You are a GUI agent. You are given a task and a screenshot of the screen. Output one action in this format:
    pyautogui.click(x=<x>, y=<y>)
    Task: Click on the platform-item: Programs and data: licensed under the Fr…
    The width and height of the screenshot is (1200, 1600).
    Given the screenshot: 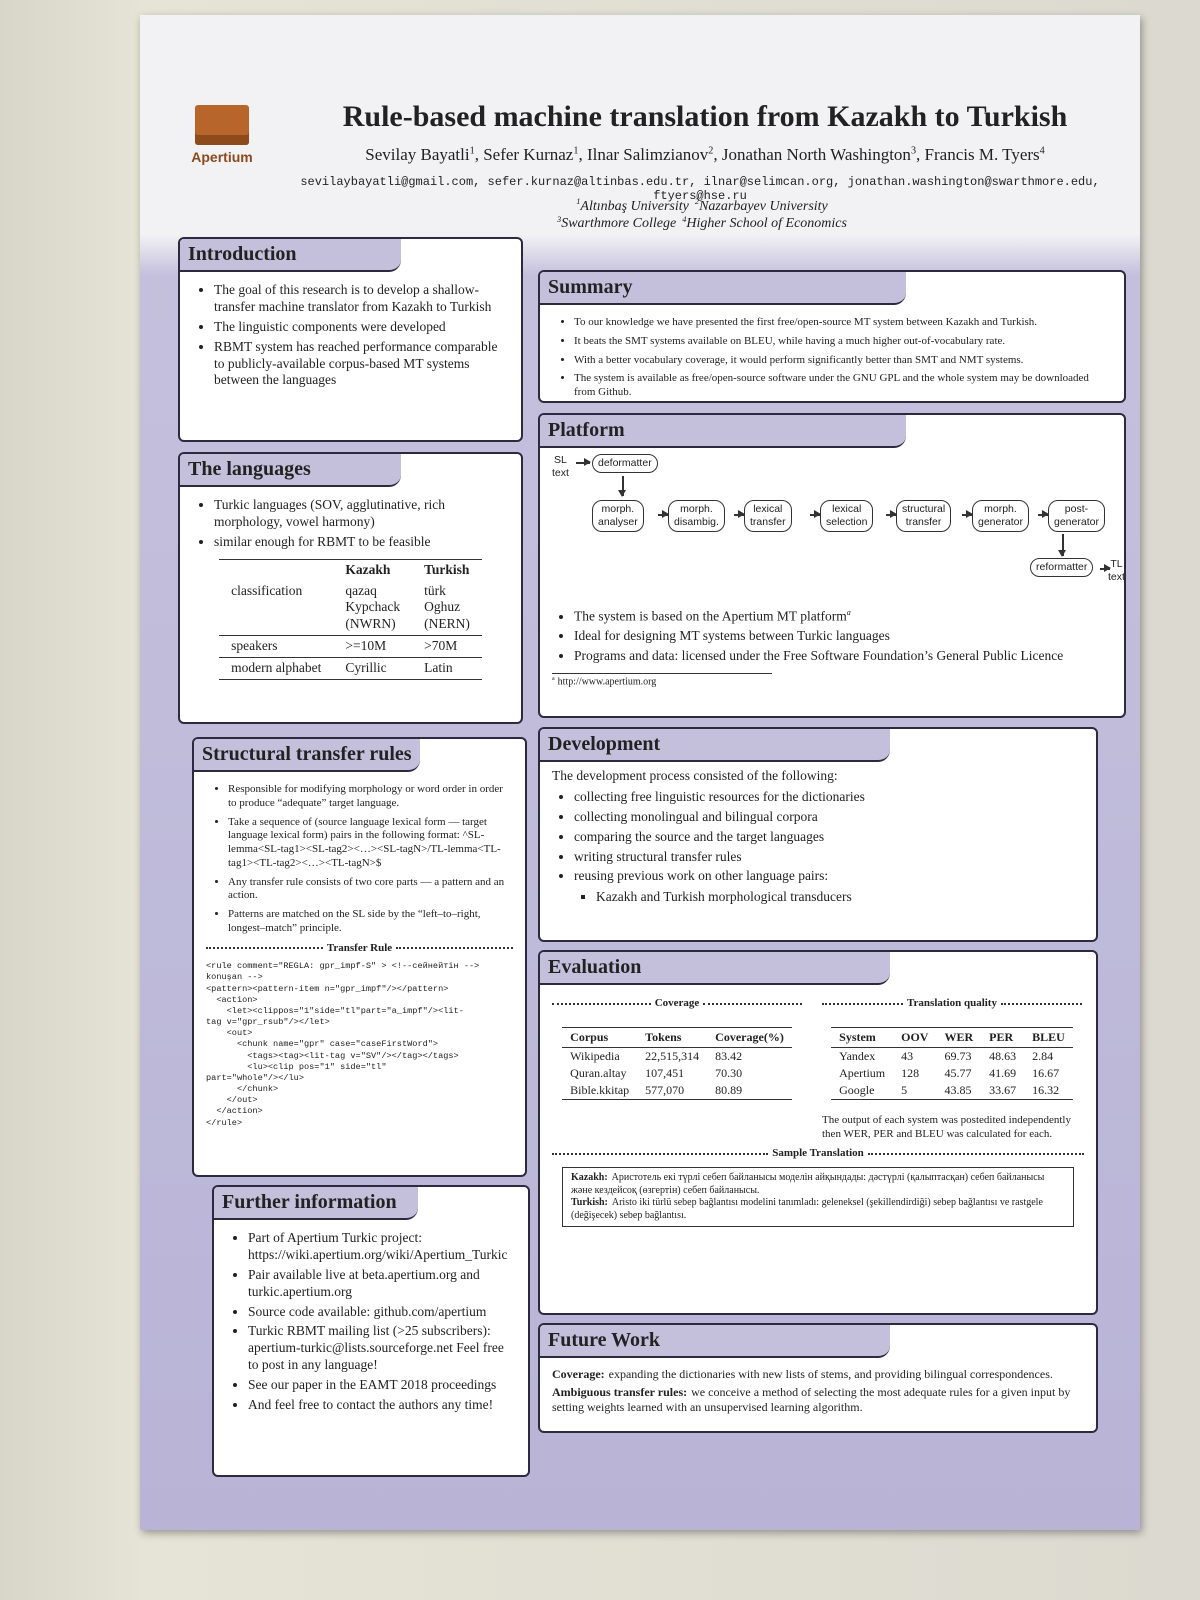 What is the action you would take?
    pyautogui.click(x=843, y=656)
    